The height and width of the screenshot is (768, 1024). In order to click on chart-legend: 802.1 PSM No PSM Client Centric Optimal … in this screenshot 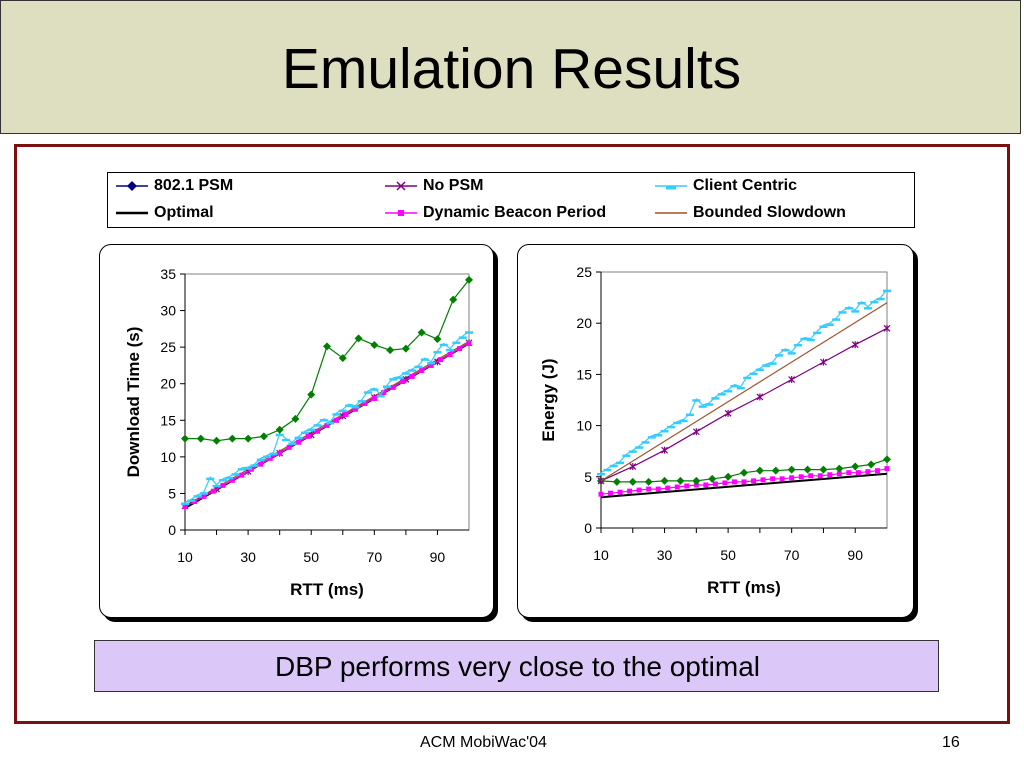, I will do `click(511, 200)`.